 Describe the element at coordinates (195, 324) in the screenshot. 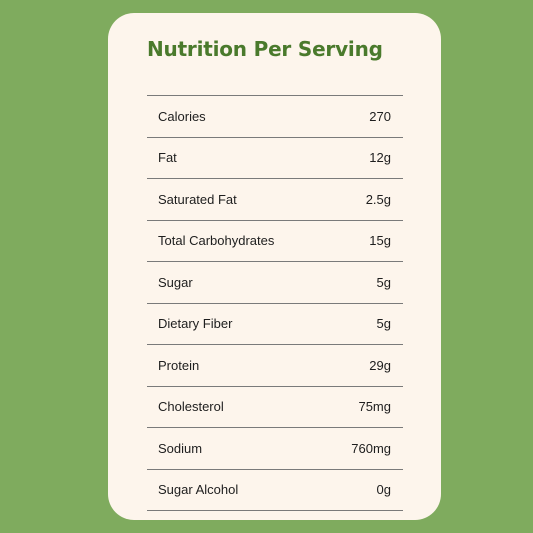

I see `nutrient-label: Dietary Fiber` at that location.